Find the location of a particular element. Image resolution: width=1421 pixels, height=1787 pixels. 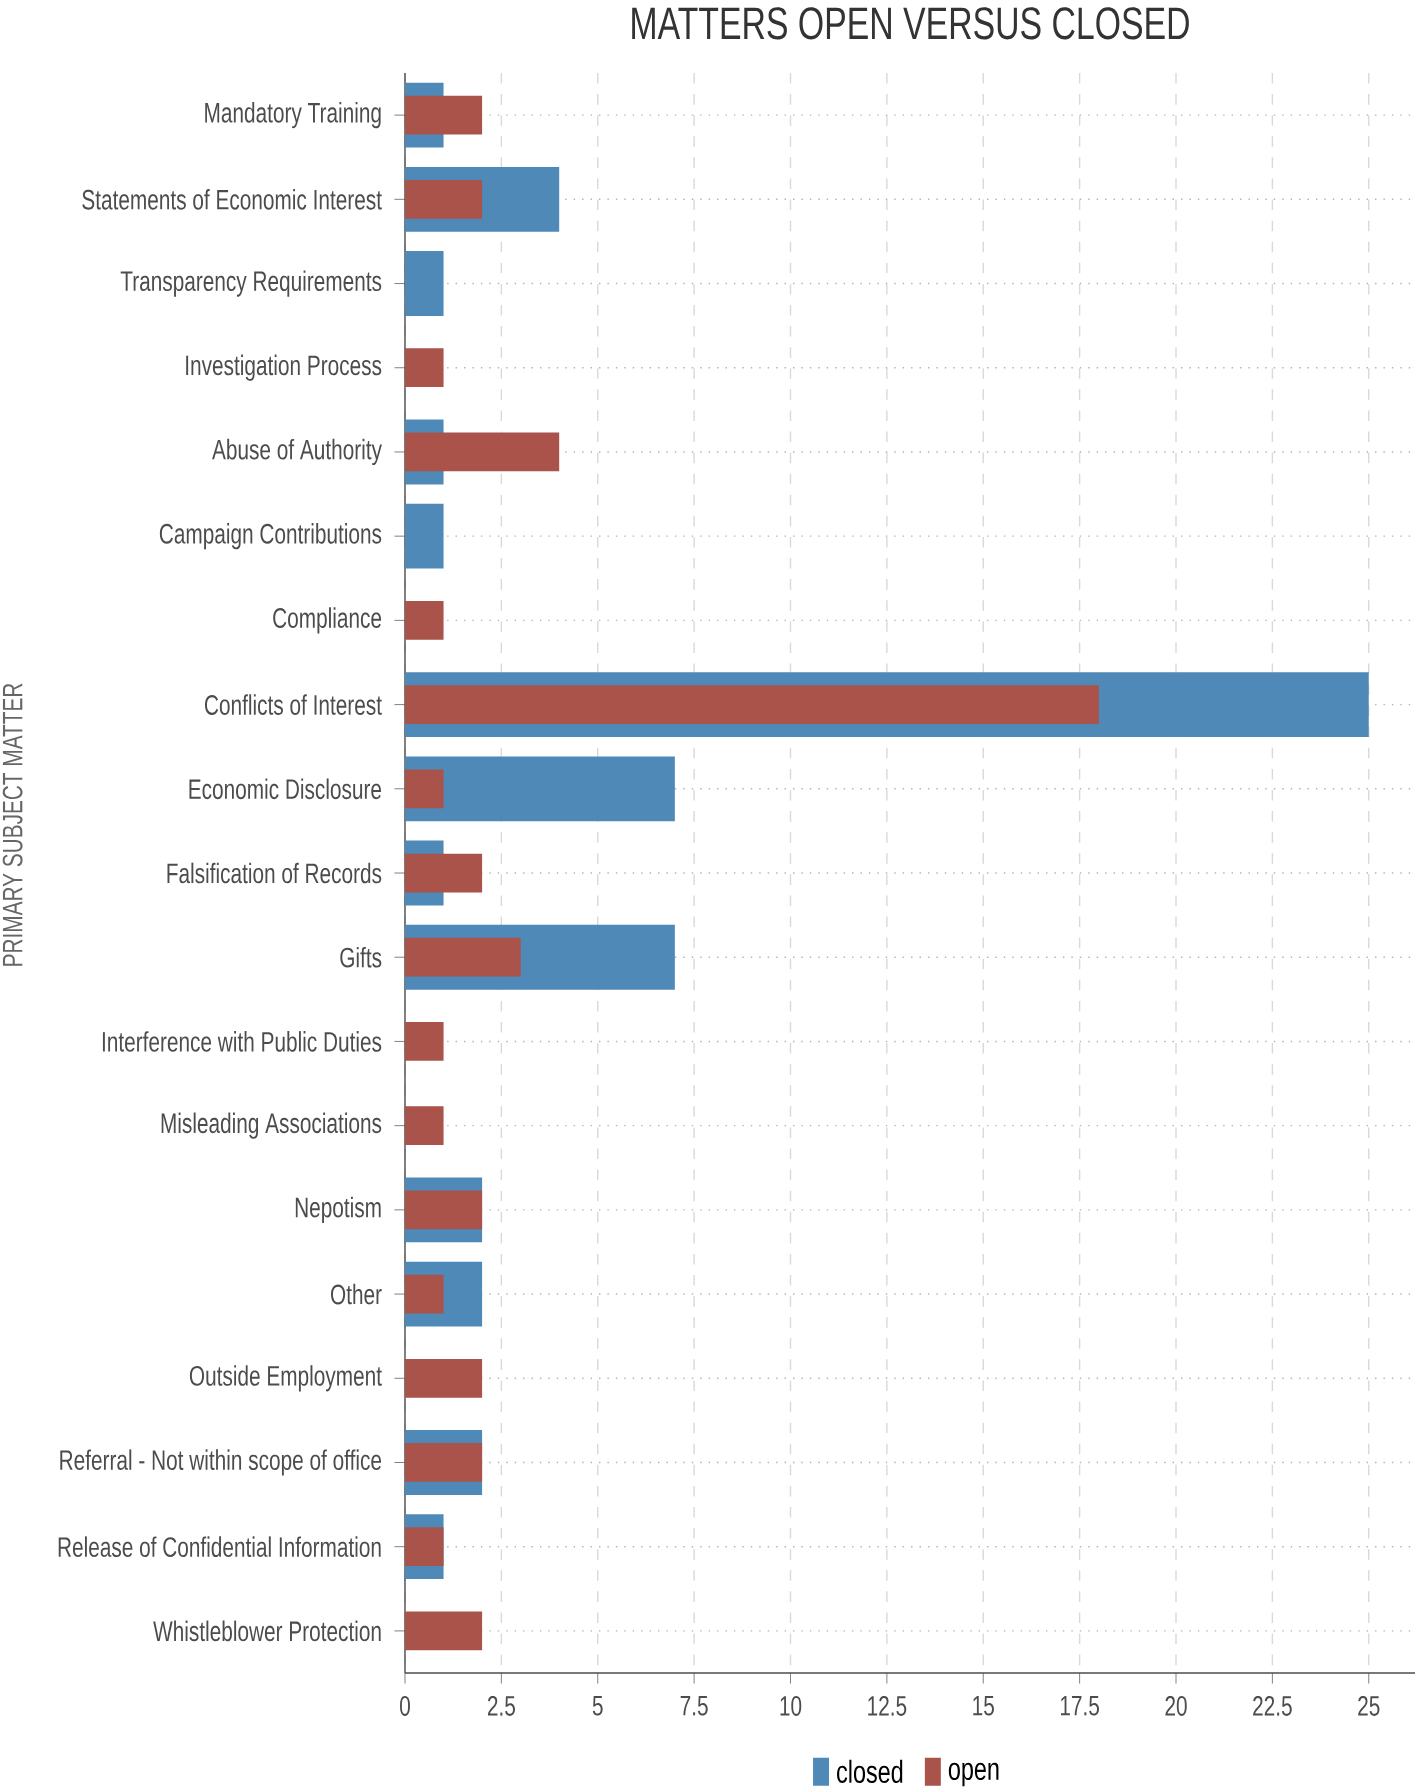

y-tick-label: Statements of Economic Interest is located at coordinates (232, 199).